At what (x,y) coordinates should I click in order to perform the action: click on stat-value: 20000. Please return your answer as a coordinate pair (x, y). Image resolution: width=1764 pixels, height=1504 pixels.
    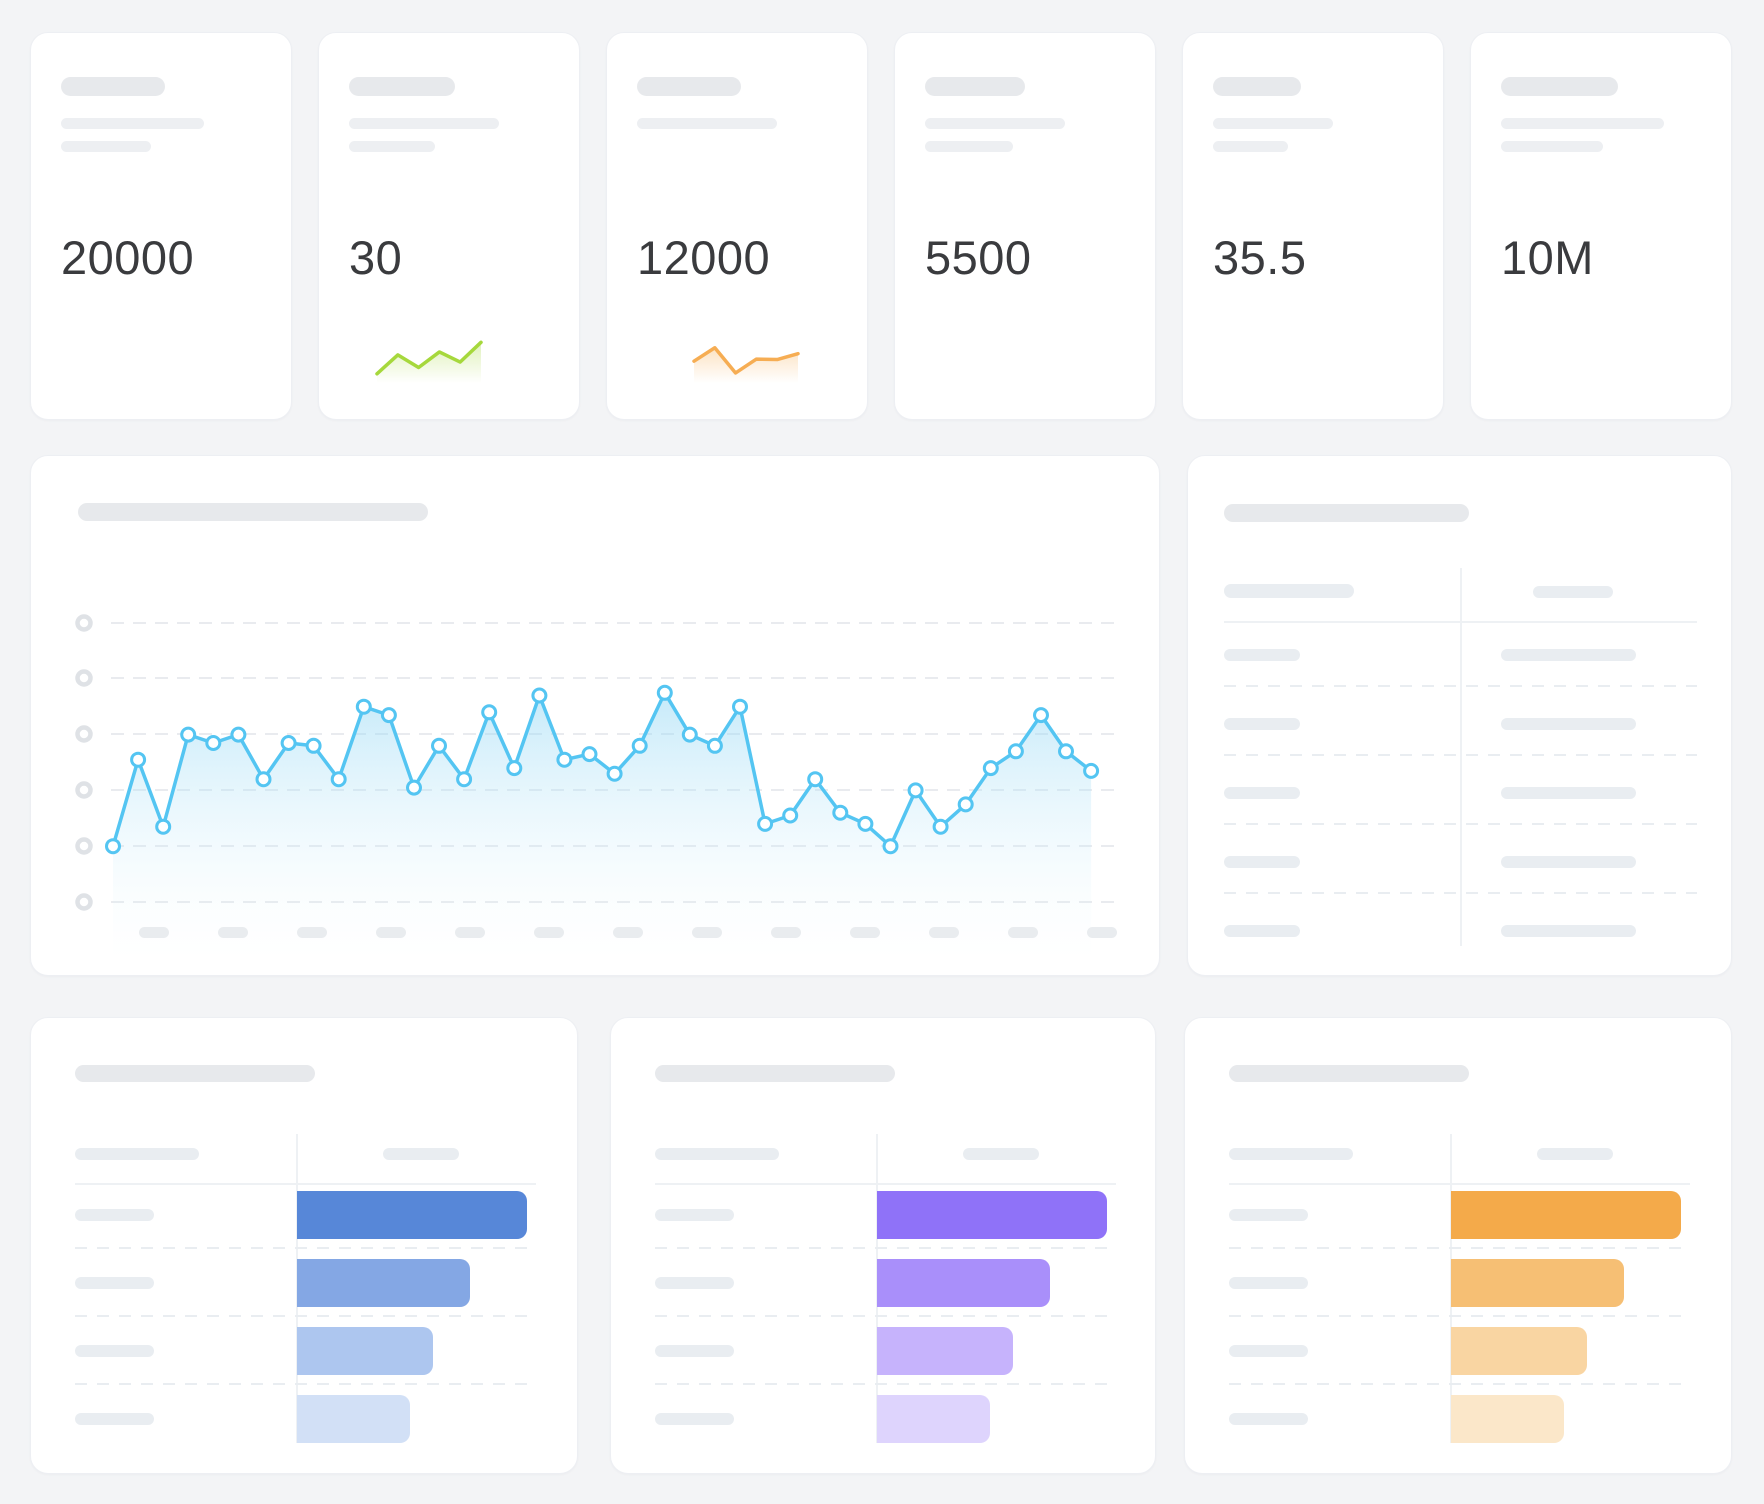
    Looking at the image, I should click on (128, 257).